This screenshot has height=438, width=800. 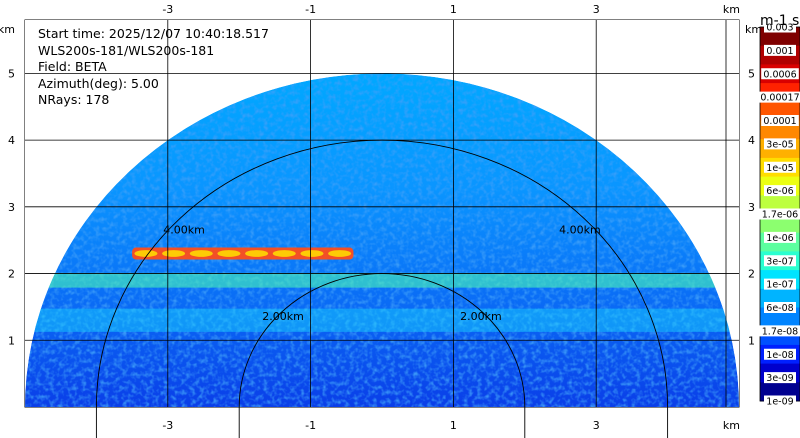 I want to click on colorbar-label: 3e-05, so click(x=779, y=144).